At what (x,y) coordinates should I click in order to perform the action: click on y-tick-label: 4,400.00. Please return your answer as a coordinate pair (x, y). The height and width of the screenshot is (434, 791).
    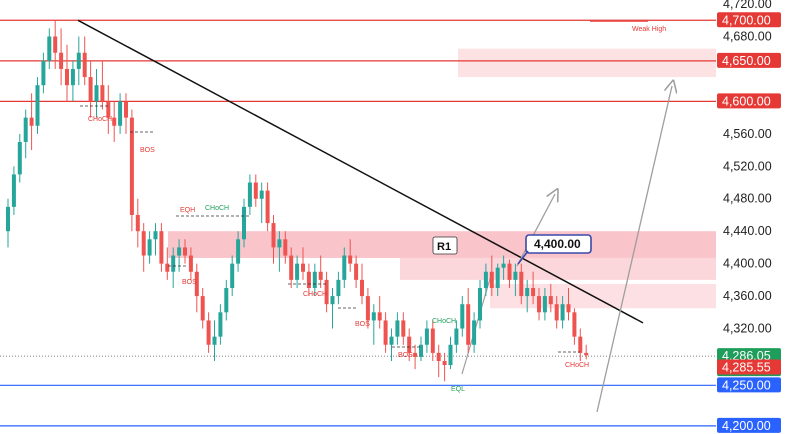
    Looking at the image, I should click on (747, 264).